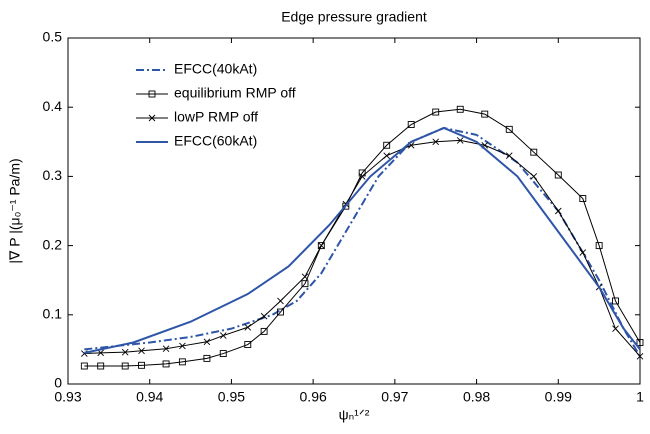  What do you see at coordinates (558, 397) in the screenshot?
I see `x-tick-label: 0.99` at bounding box center [558, 397].